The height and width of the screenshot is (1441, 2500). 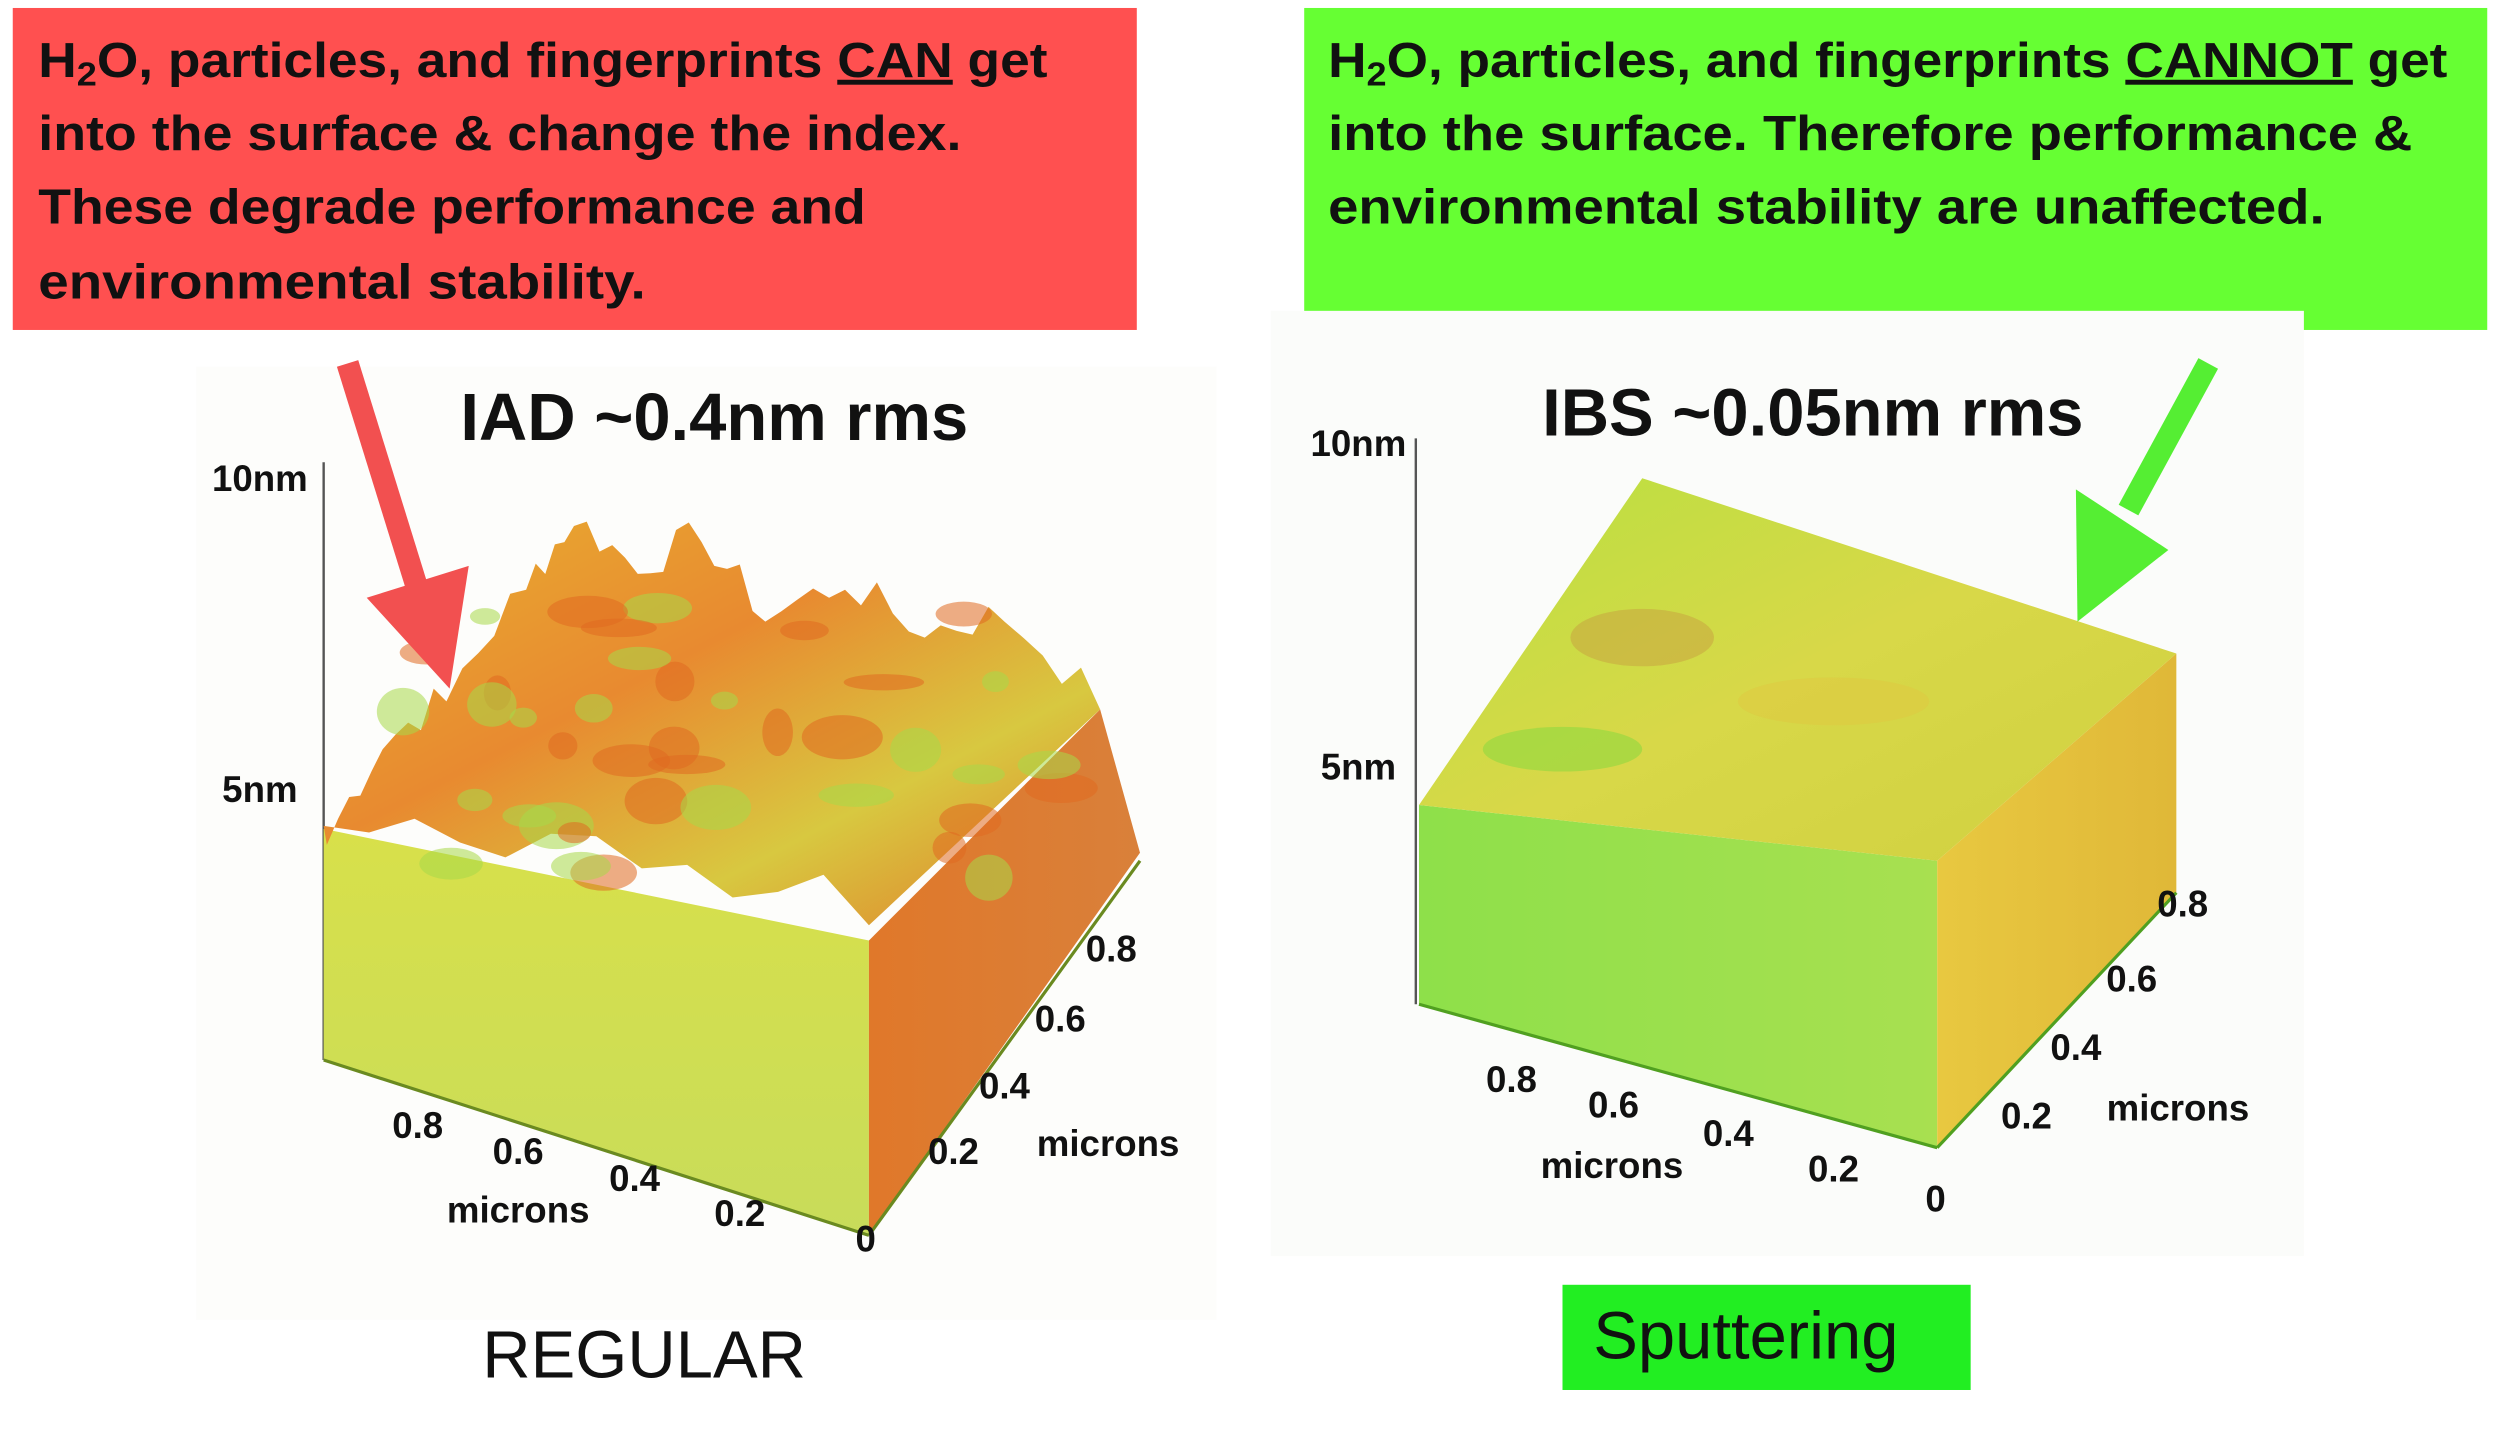 What do you see at coordinates (542, 63) in the screenshot?
I see `note-line: H 2O, particles, and fingerprints CAN get` at bounding box center [542, 63].